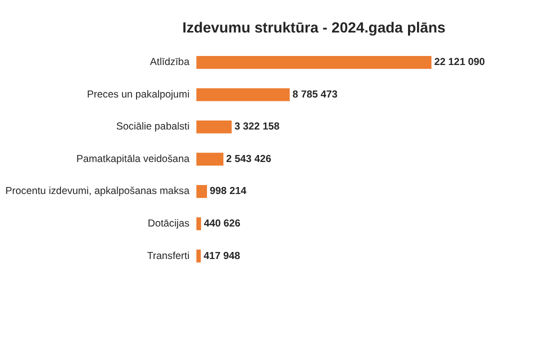 Image resolution: width=555 pixels, height=340 pixels. Describe the element at coordinates (138, 94) in the screenshot. I see `y-tick-label: Preces un pakalpojumi` at that location.